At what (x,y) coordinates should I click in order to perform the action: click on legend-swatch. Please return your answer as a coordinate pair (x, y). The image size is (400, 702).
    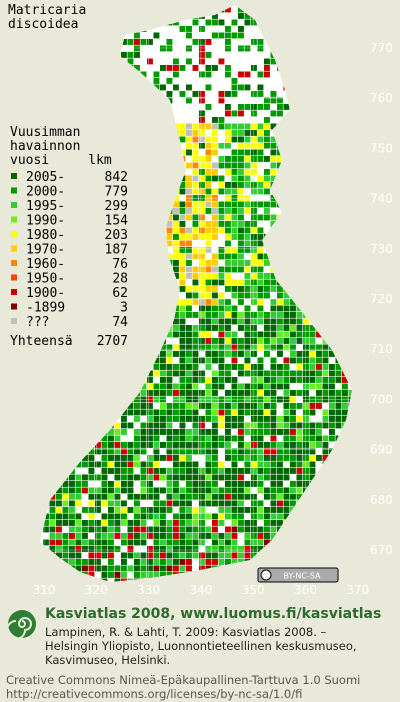
    Looking at the image, I should click on (14, 306).